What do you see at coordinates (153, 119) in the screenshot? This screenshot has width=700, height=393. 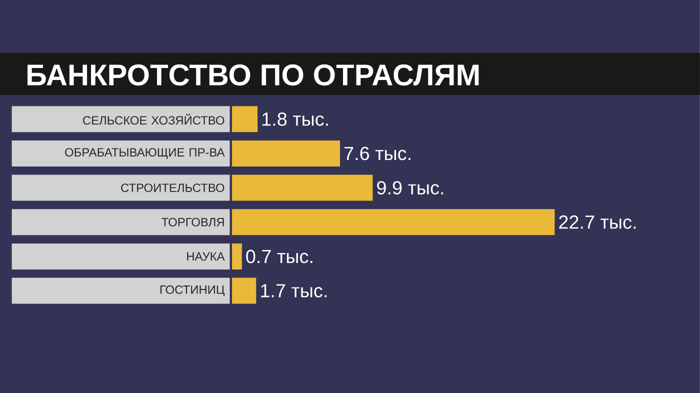 I see `y-tick-label: СЕЛЬСКОЕ ХОЗЯЙСТВО` at bounding box center [153, 119].